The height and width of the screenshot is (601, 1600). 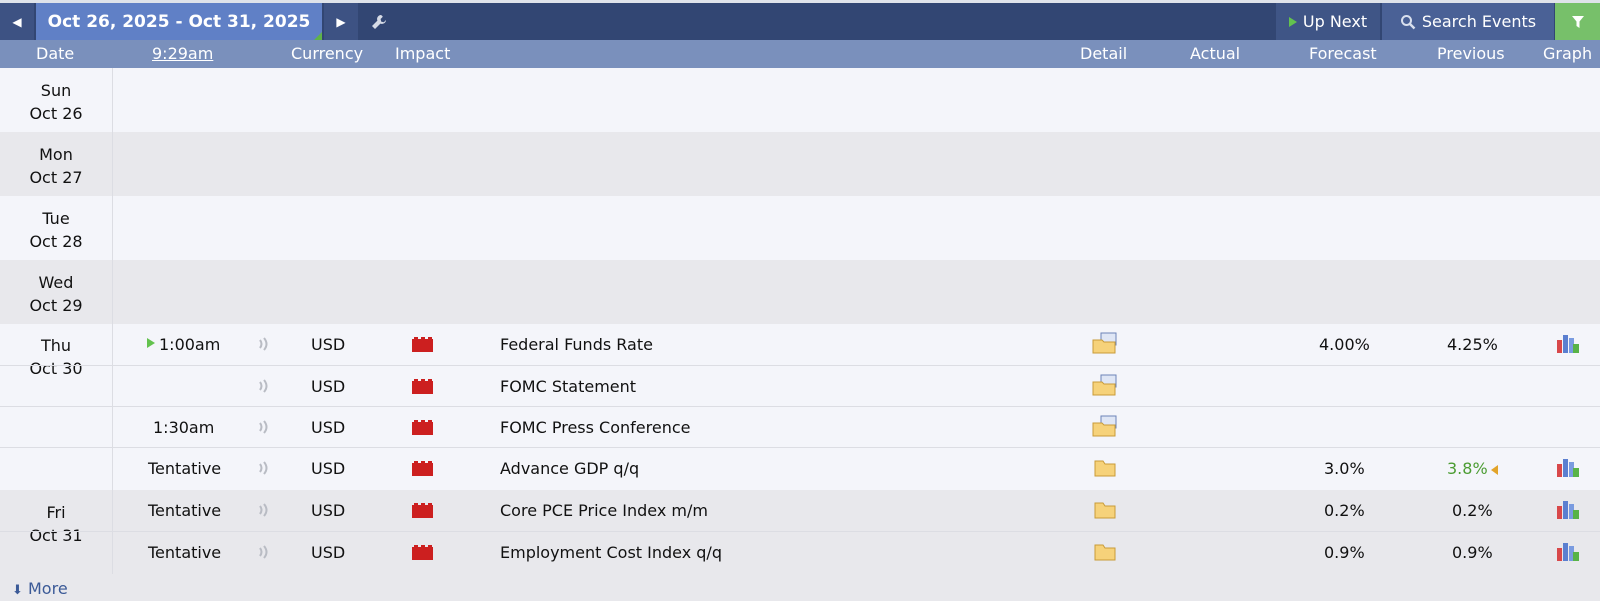 I want to click on download-arrow-icon: ⬇, so click(x=17, y=590).